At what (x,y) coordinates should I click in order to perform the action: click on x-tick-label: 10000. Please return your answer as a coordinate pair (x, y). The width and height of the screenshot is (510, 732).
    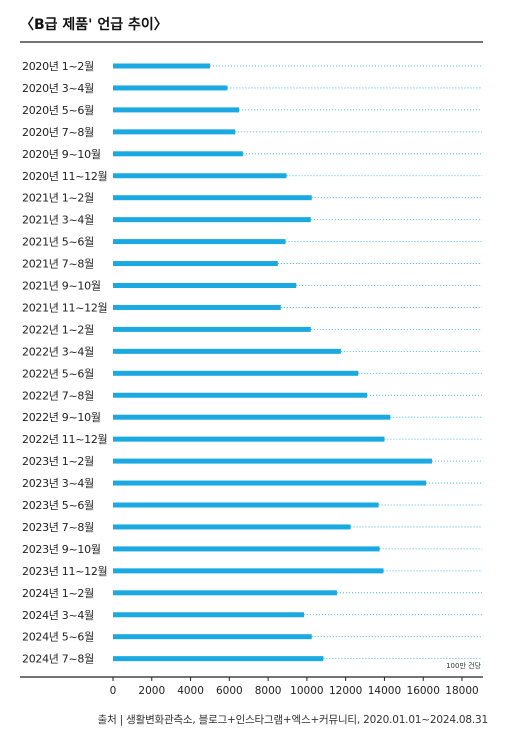
    Looking at the image, I should click on (306, 691).